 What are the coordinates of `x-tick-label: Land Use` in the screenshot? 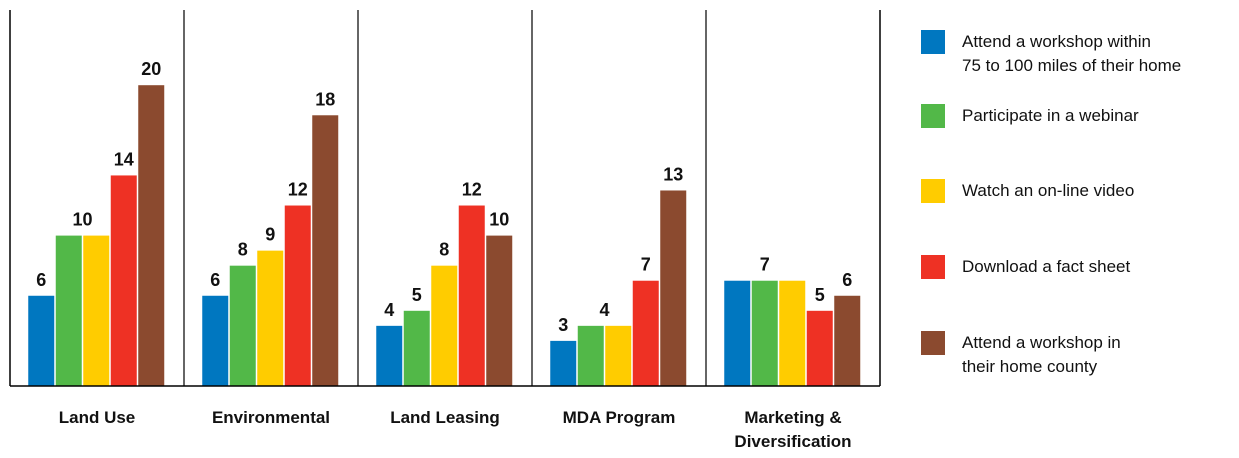 It's located at (97, 417).